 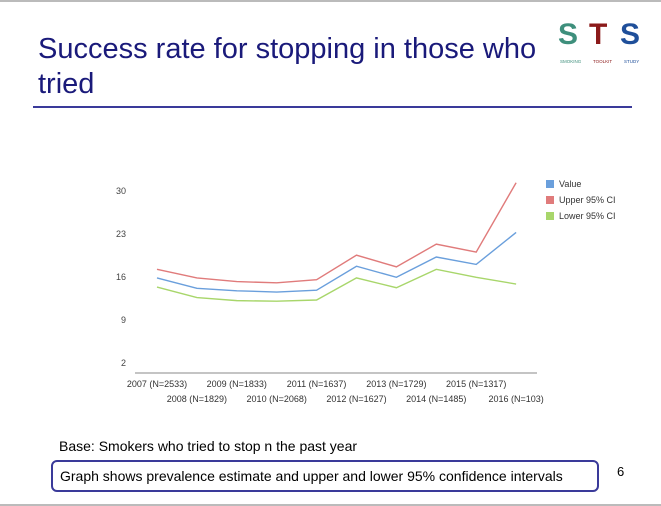 I want to click on svg-text: TOOLKIT, so click(x=602, y=61).